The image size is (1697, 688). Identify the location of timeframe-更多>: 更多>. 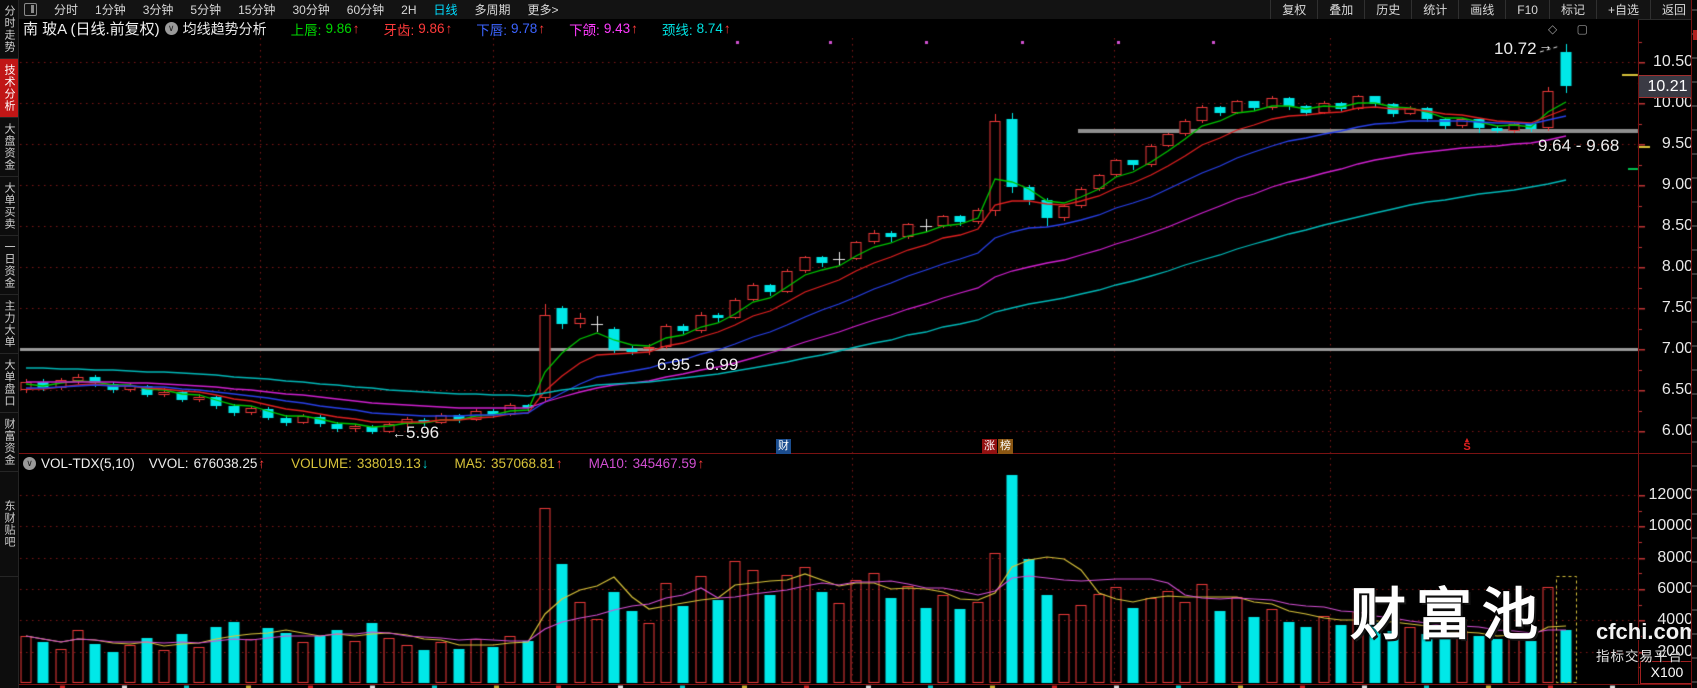
(543, 10).